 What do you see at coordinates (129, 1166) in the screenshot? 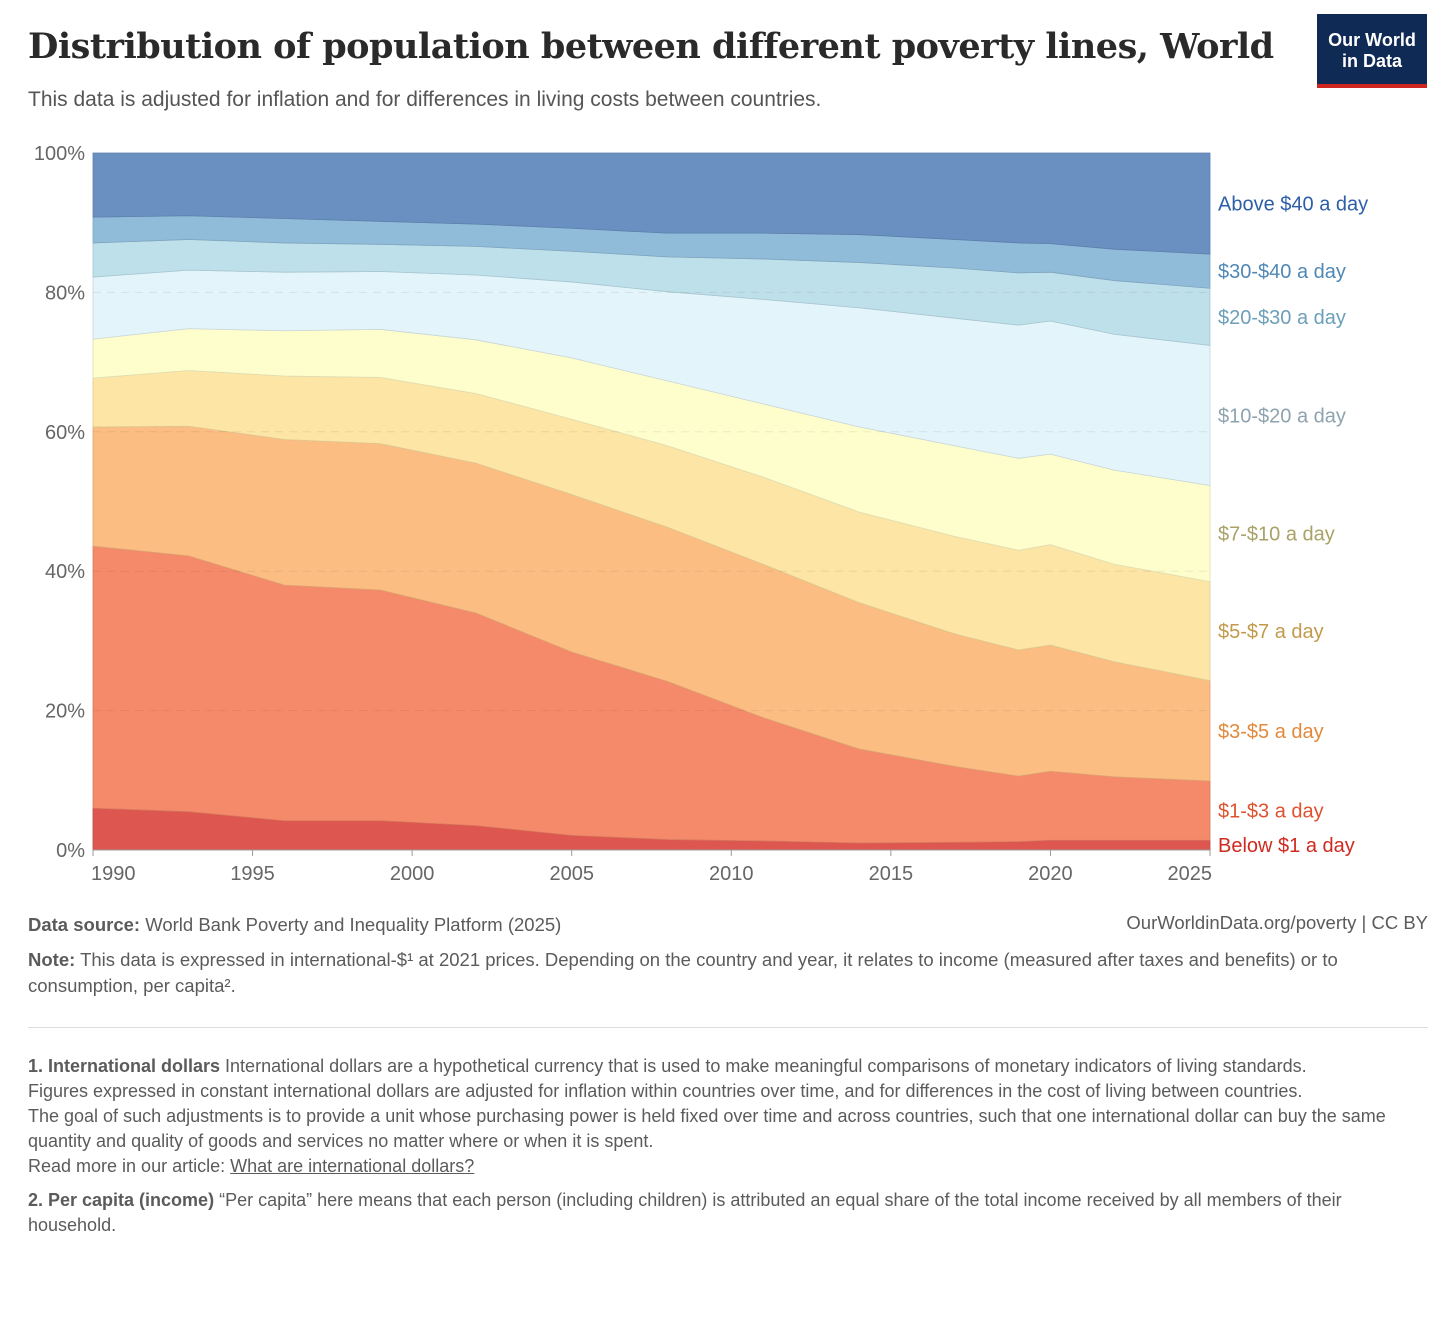
I see `read-more-text: Read more in our article:` at bounding box center [129, 1166].